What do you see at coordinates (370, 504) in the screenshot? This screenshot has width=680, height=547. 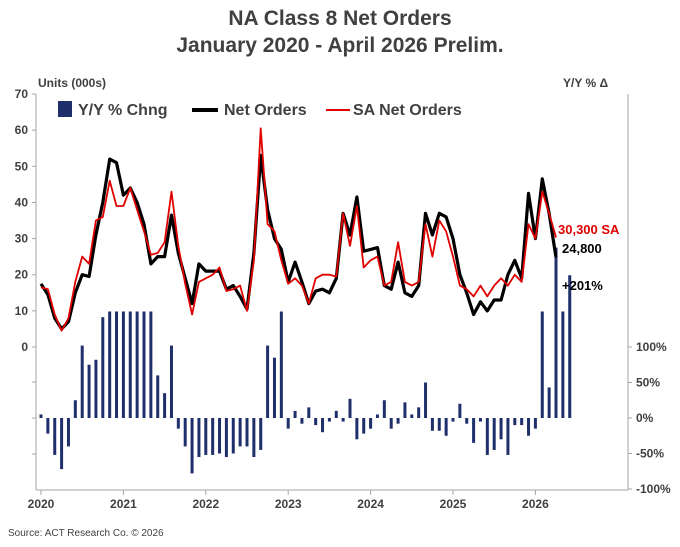 I see `x-tick-label: 2024` at bounding box center [370, 504].